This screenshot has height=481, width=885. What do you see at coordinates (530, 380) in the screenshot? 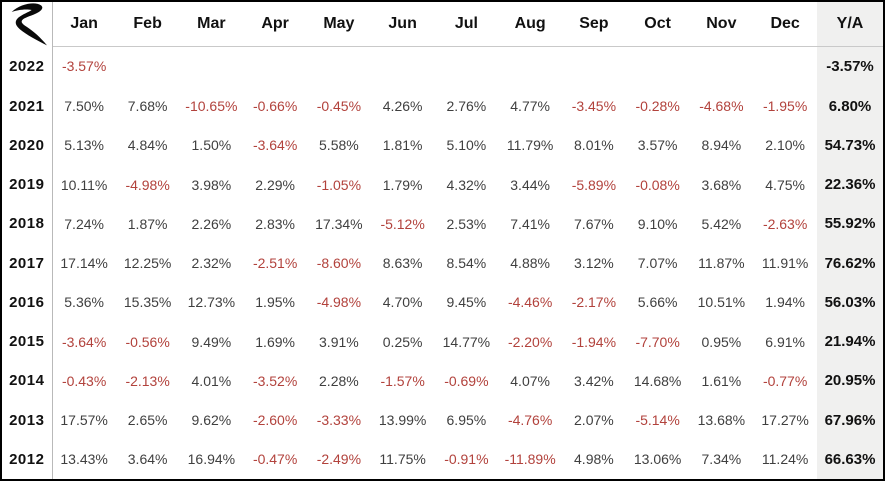
I see `return-cell: 4.07%` at bounding box center [530, 380].